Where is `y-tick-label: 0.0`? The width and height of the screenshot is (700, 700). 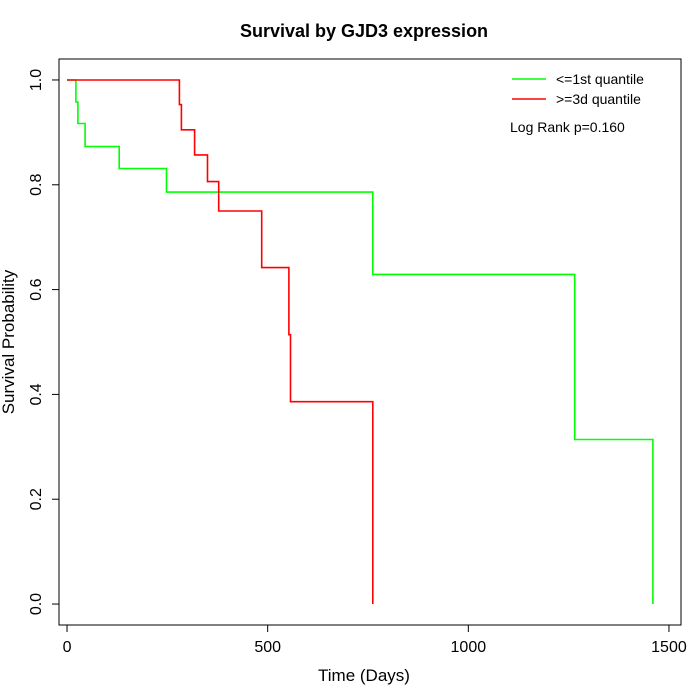
y-tick-label: 0.0 is located at coordinates (36, 604).